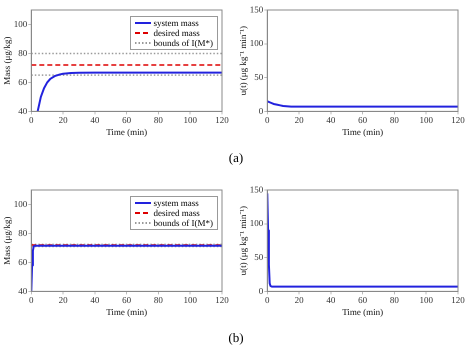 This screenshot has width=472, height=360. I want to click on text: (a), so click(236, 157).